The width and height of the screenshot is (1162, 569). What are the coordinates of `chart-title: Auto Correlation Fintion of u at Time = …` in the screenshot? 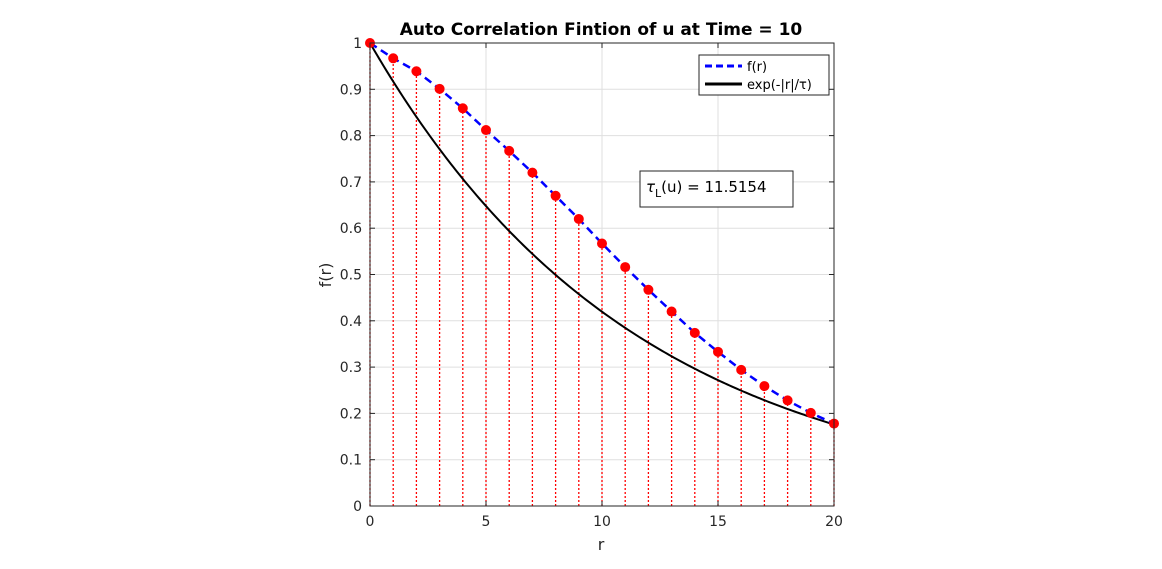 It's located at (601, 30).